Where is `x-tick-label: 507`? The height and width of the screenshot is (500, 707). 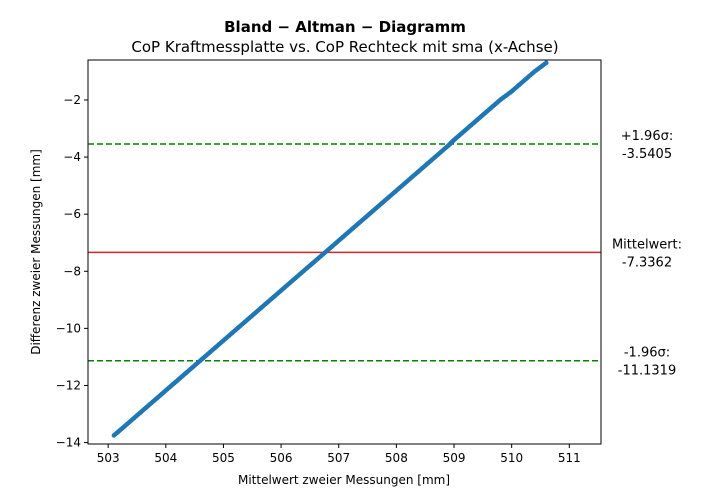
x-tick-label: 507 is located at coordinates (338, 458).